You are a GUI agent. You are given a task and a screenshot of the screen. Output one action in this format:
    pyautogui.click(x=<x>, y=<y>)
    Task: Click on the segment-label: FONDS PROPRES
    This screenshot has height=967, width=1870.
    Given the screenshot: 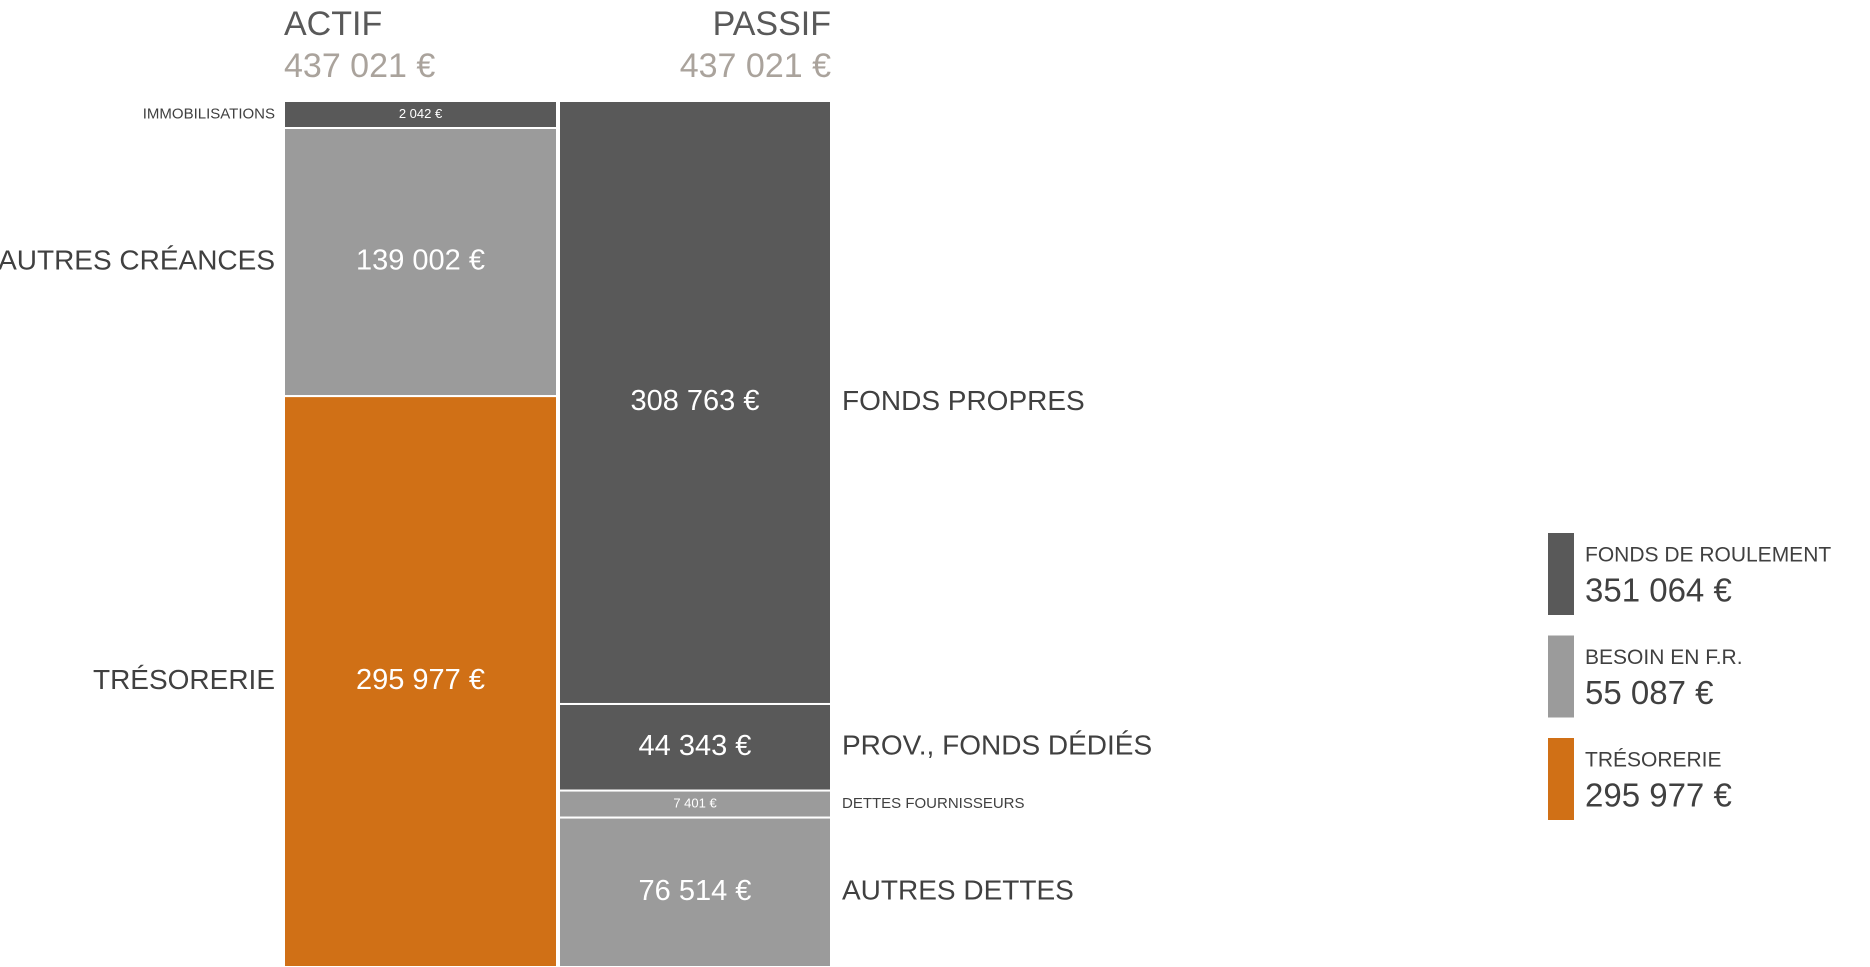 What is the action you would take?
    pyautogui.click(x=963, y=400)
    